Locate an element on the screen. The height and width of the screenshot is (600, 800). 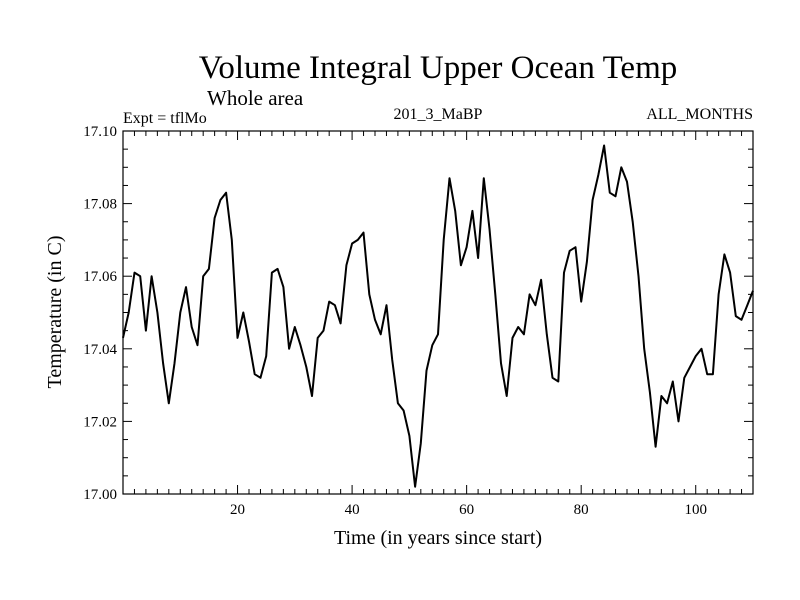
chart-title: Volume Integral Upper Ocean Temp is located at coordinates (438, 68).